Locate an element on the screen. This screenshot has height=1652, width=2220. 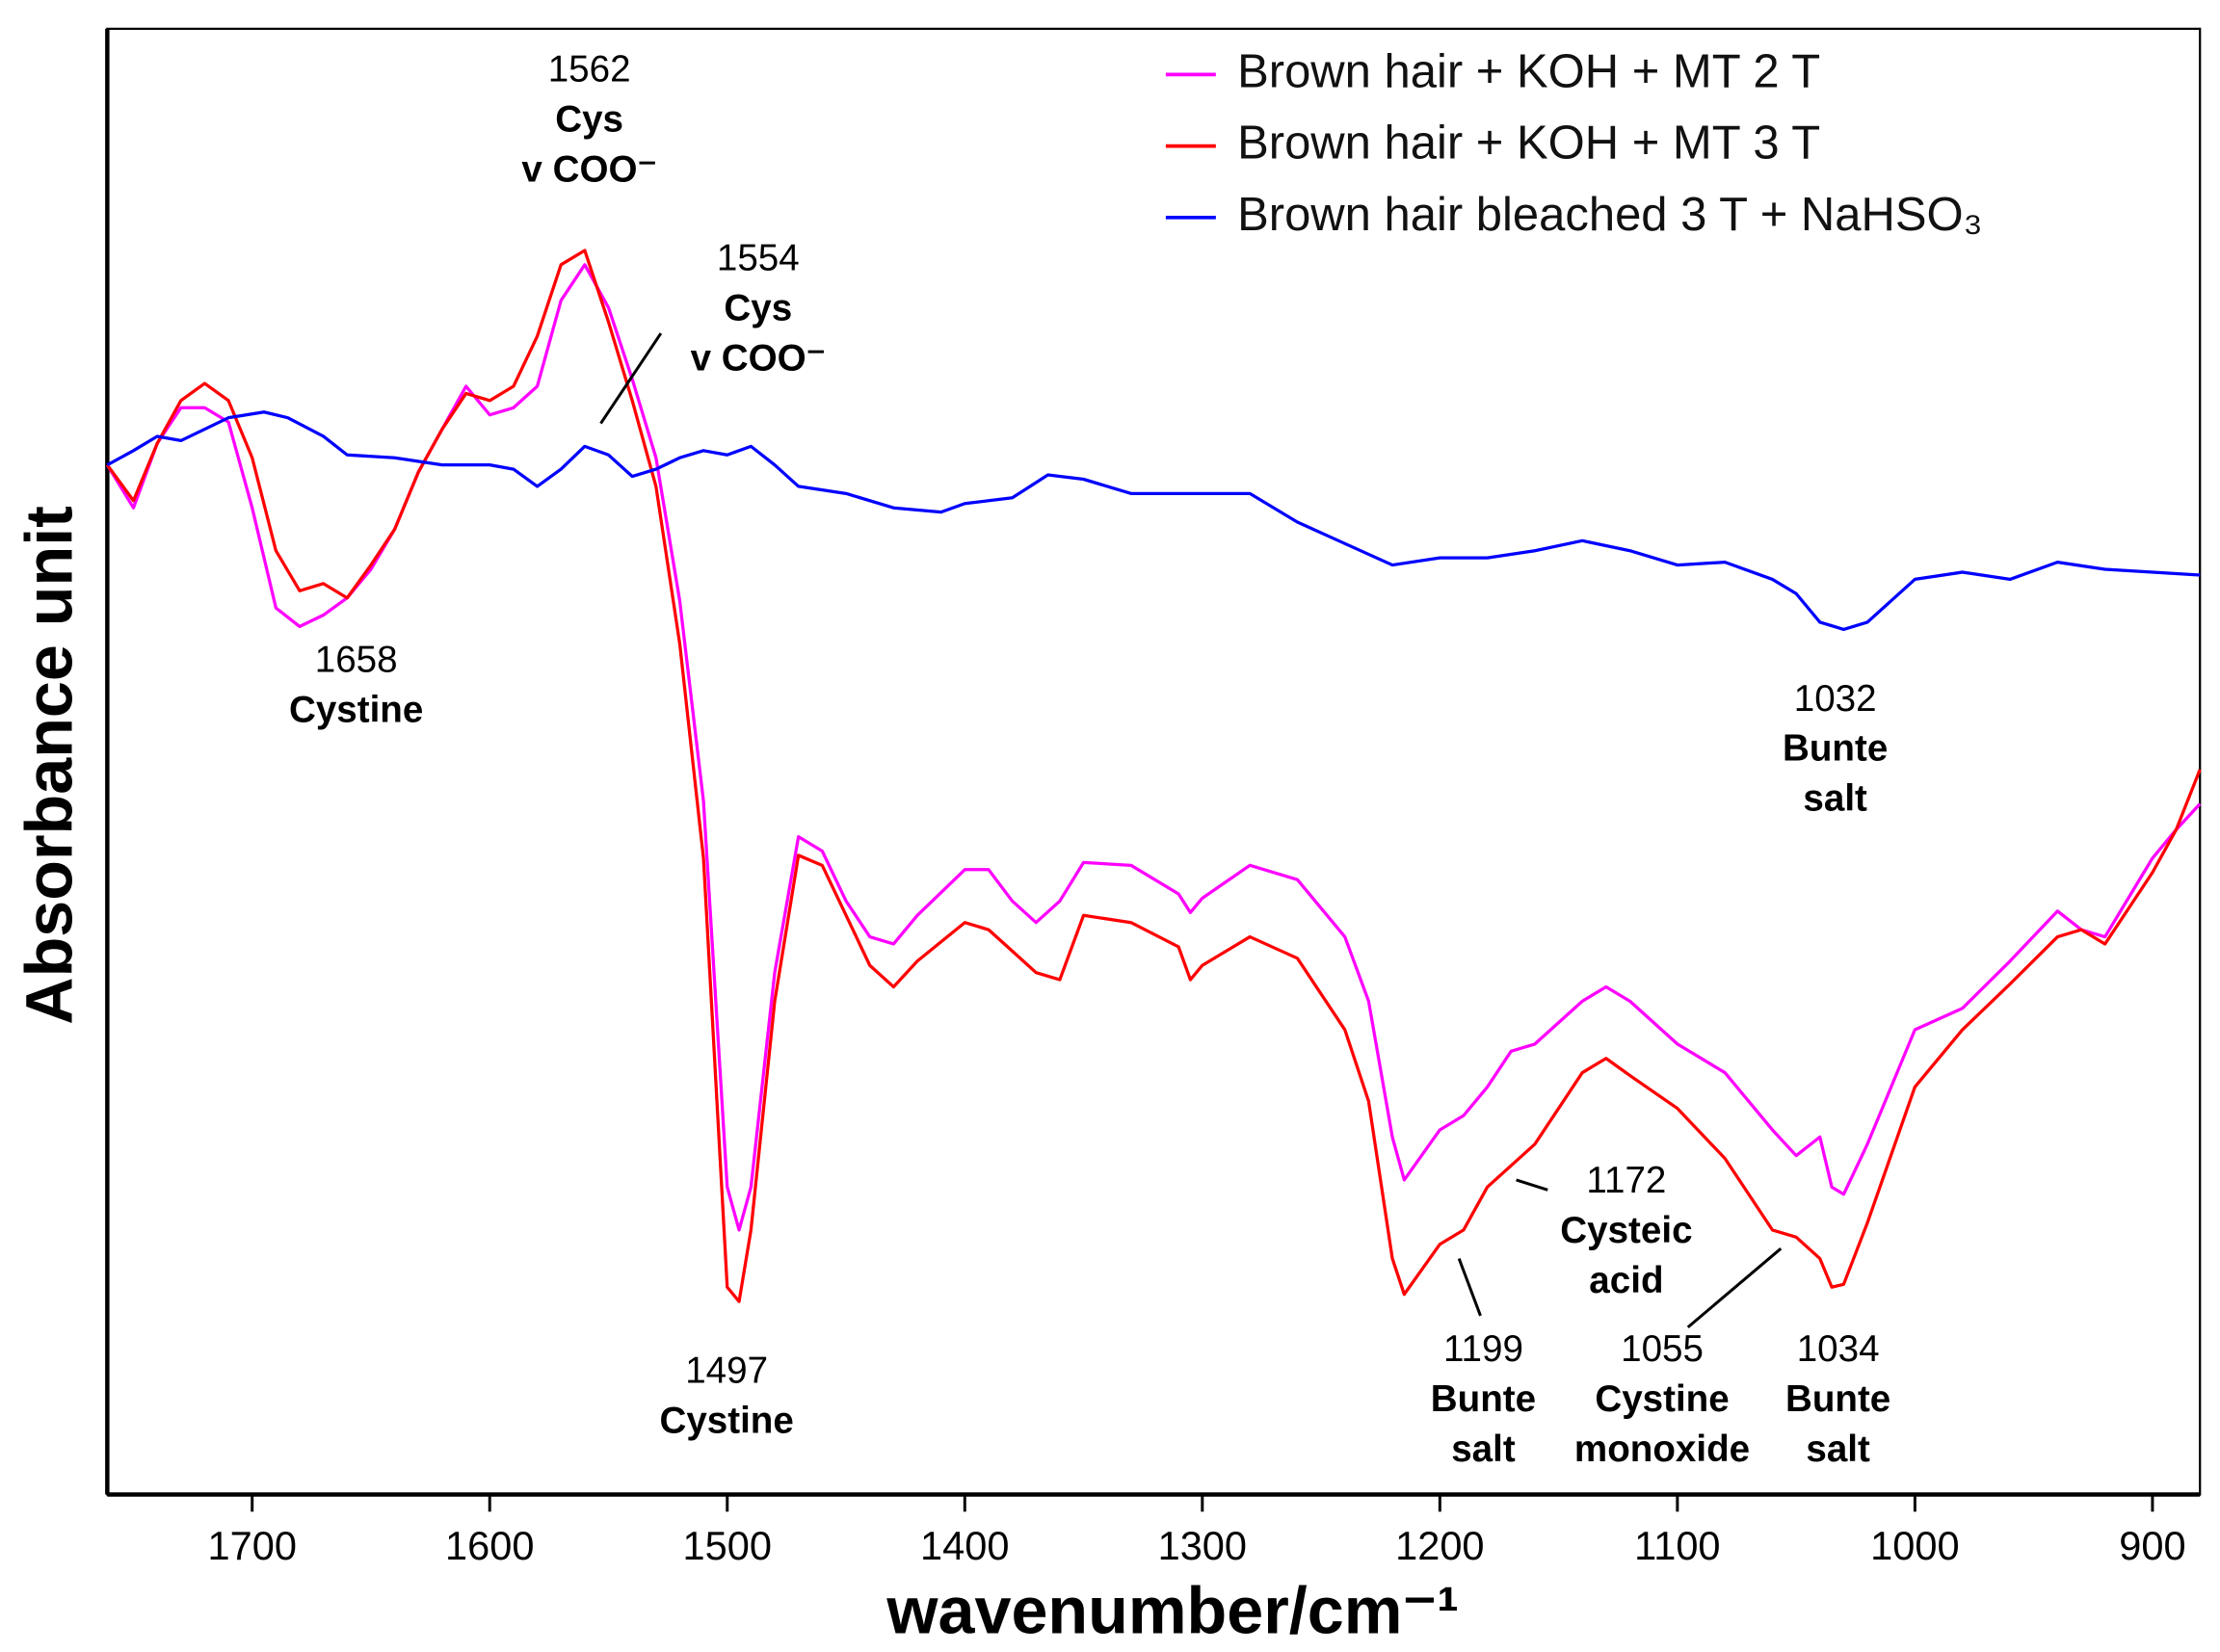
y-axis-title: Absorbance unit is located at coordinates (49, 765).